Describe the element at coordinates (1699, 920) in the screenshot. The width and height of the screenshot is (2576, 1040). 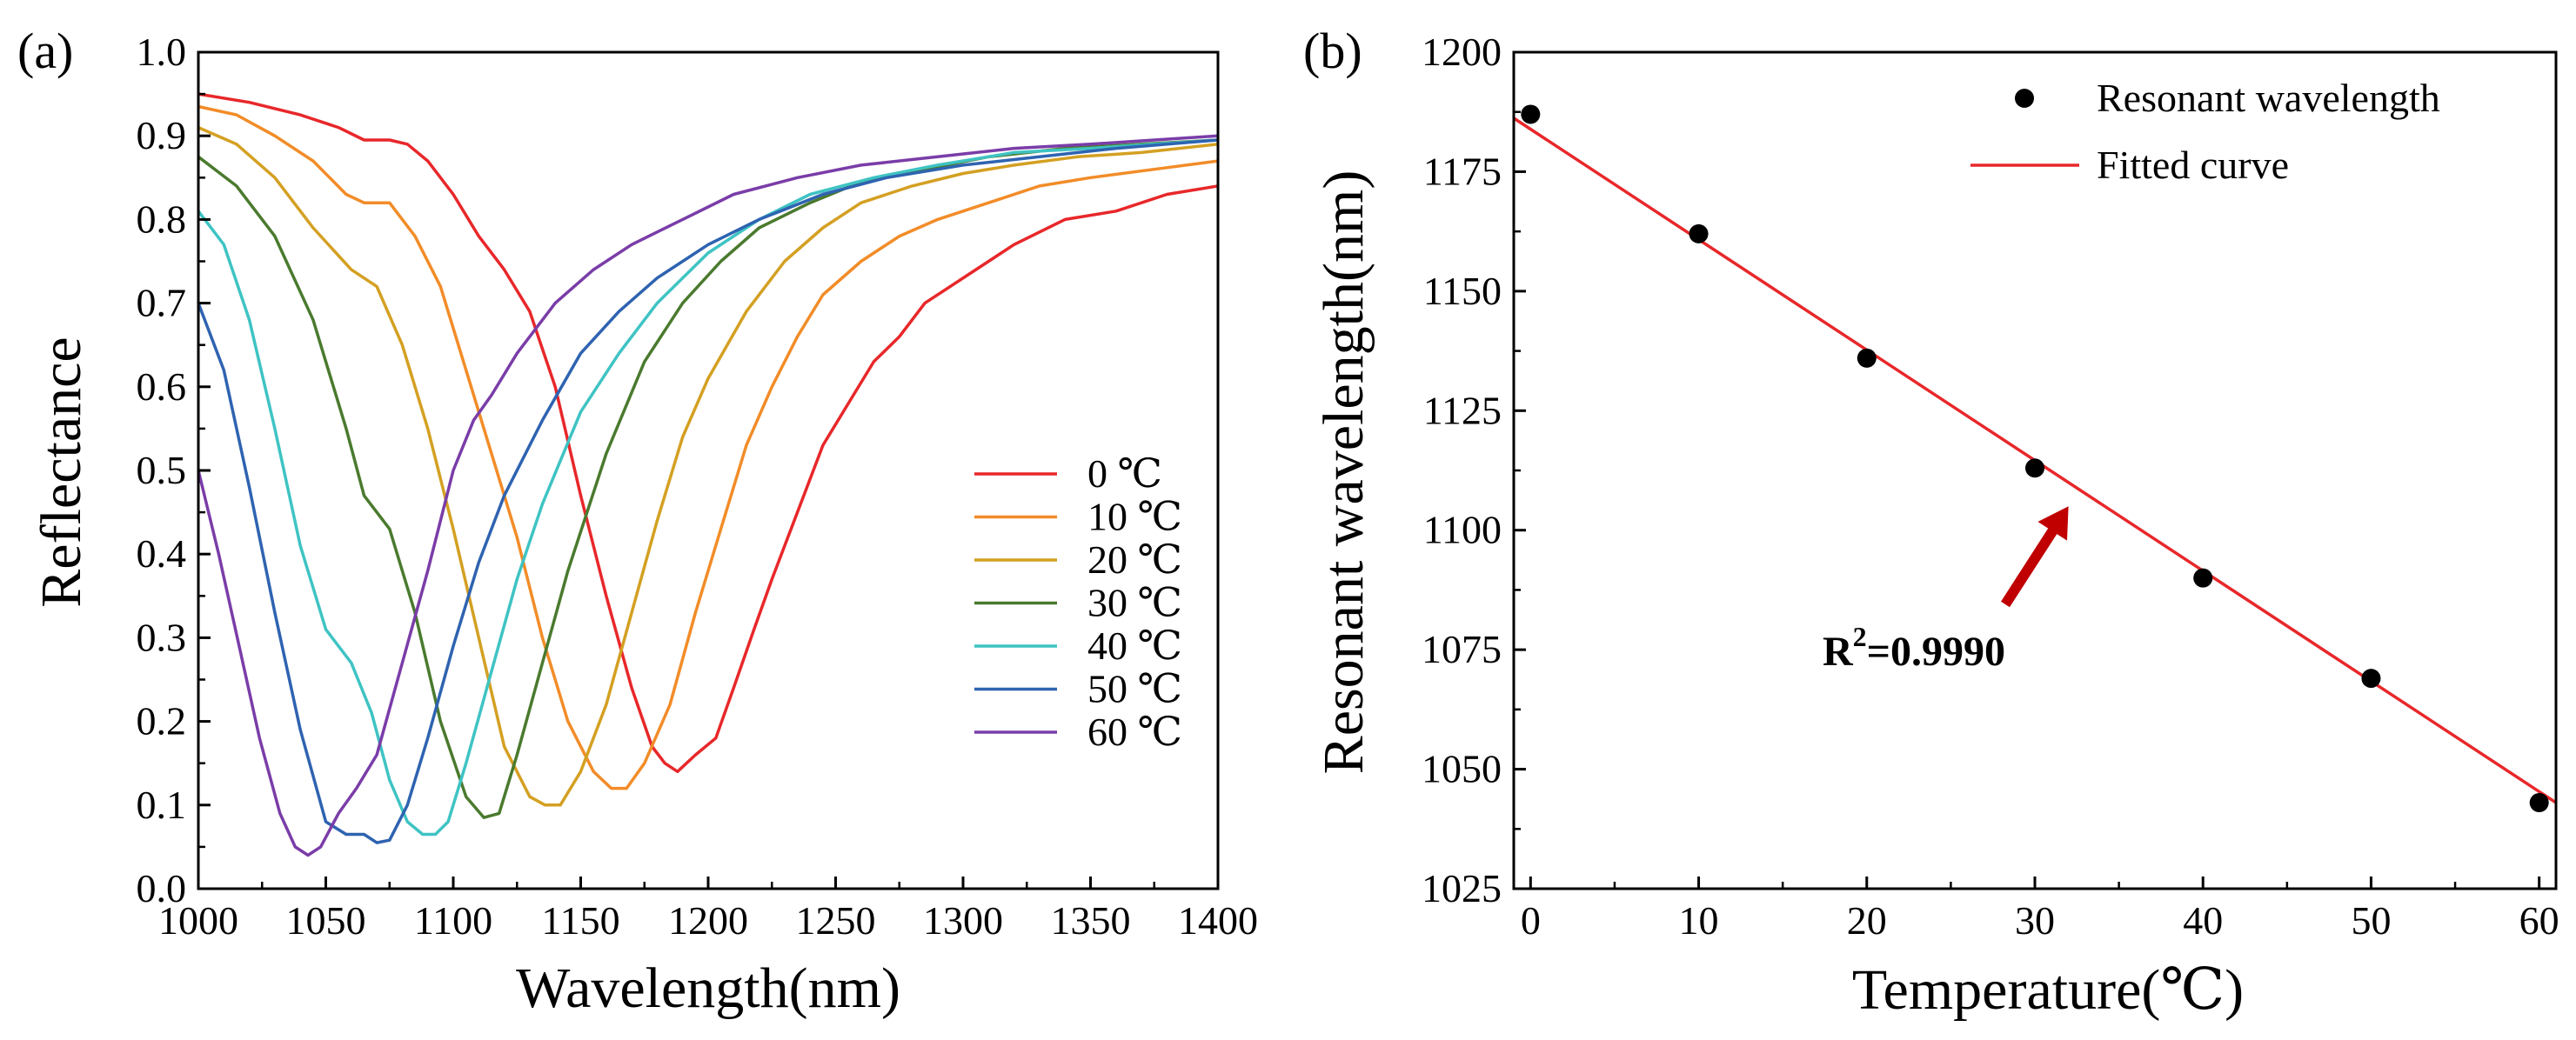
I see `x-tick-label: 10` at that location.